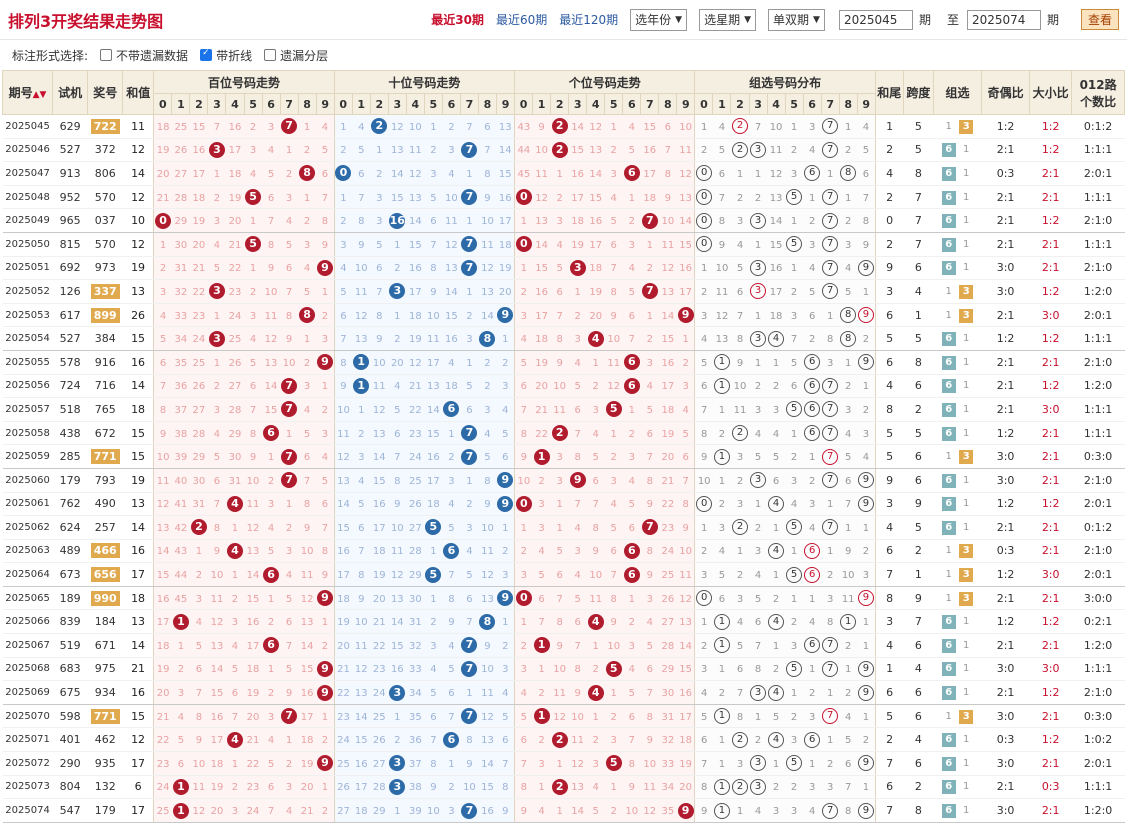 The width and height of the screenshot is (1127, 823). Describe the element at coordinates (226, 55) in the screenshot. I see `option-polyline: 带折线` at that location.